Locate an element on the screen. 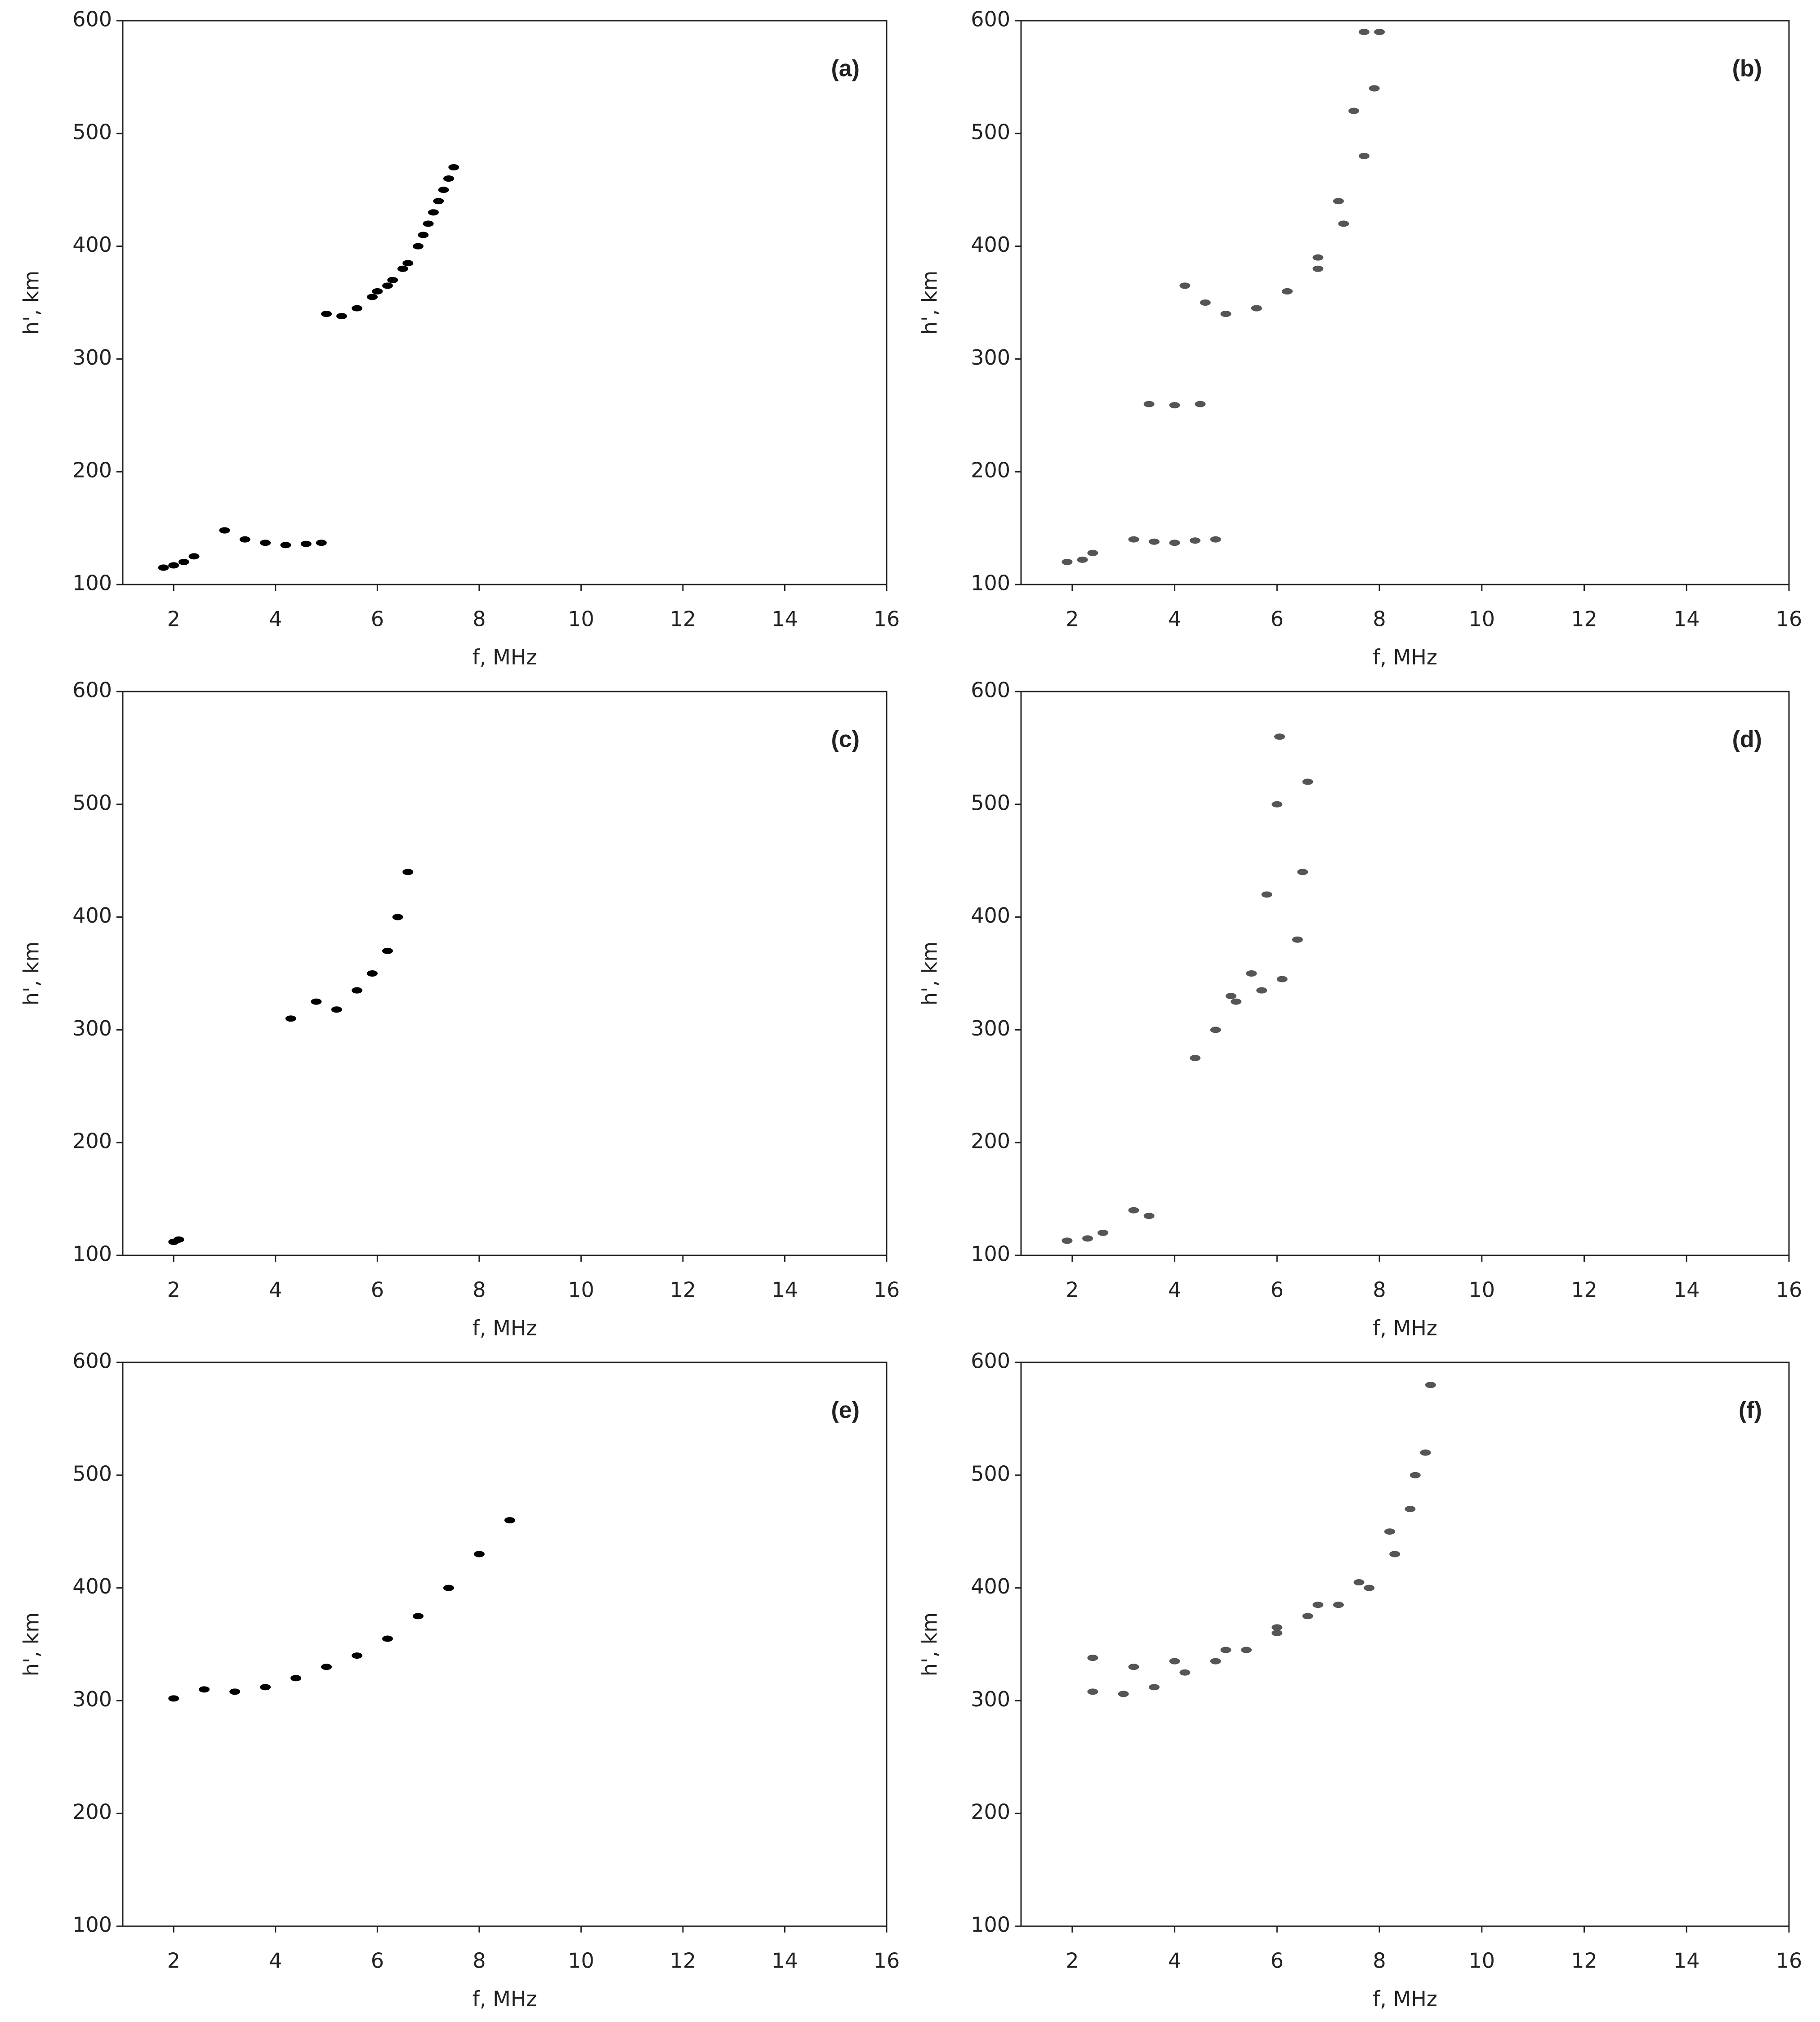 The height and width of the screenshot is (2022, 1820). panel-label: (a) is located at coordinates (846, 69).